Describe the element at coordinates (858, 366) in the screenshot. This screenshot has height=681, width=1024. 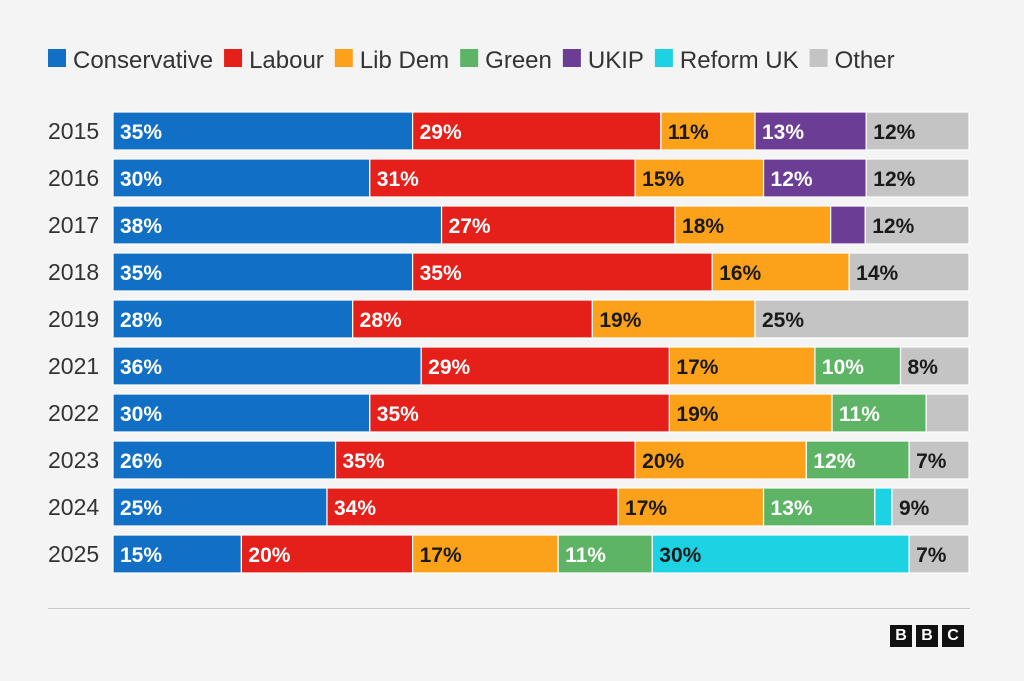
I see `bar-green-2021` at that location.